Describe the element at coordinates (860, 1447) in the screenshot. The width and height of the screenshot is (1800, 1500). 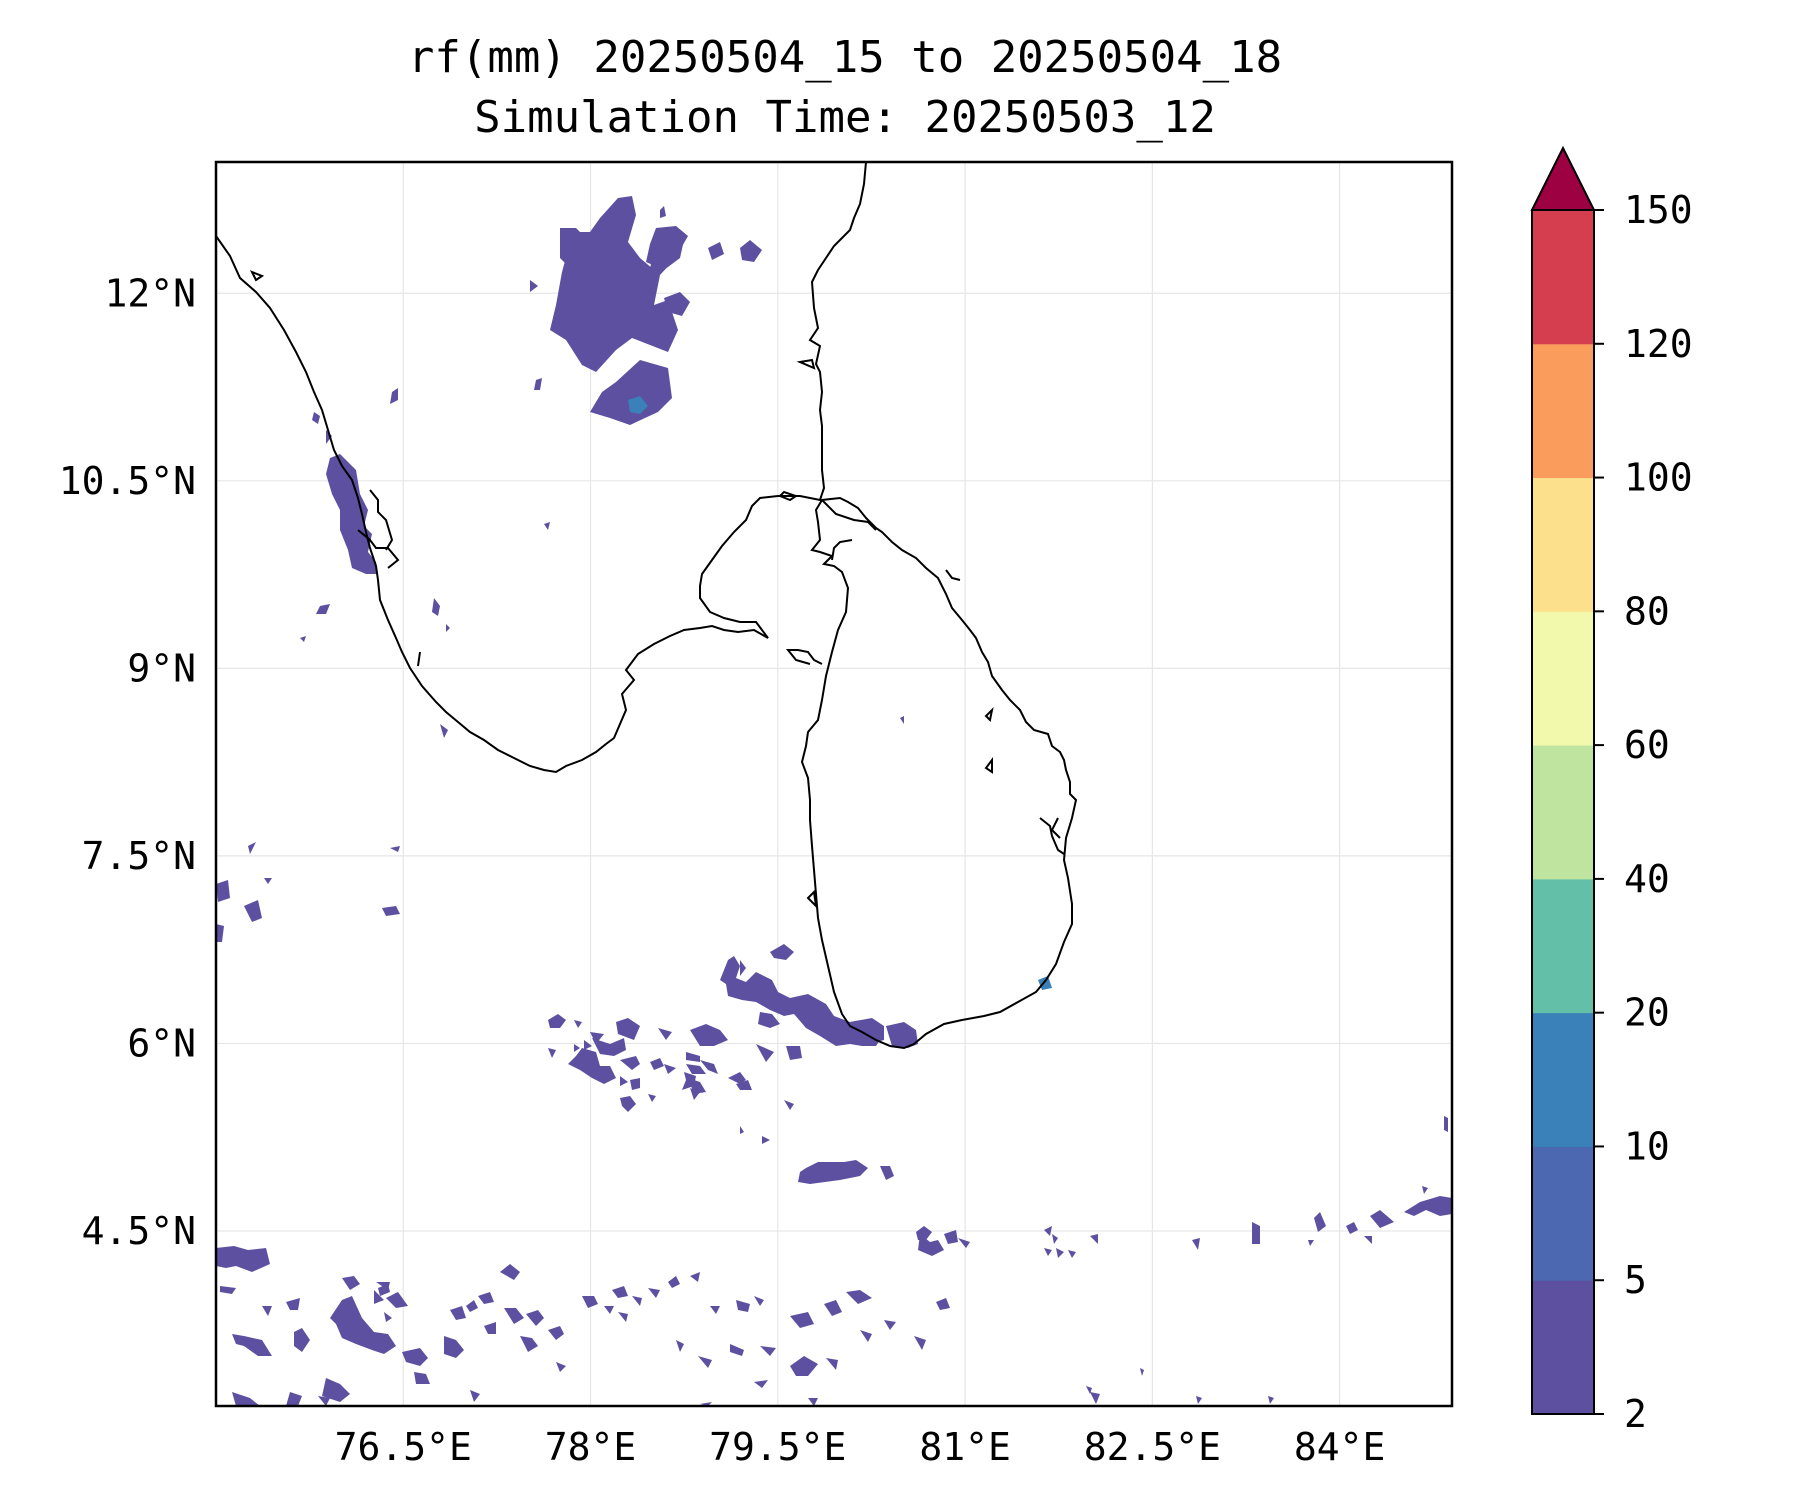
I see `longitude-axis-labels: 76.5°E 78°E 79.5°E 81°E 82.5°E 84°E` at that location.